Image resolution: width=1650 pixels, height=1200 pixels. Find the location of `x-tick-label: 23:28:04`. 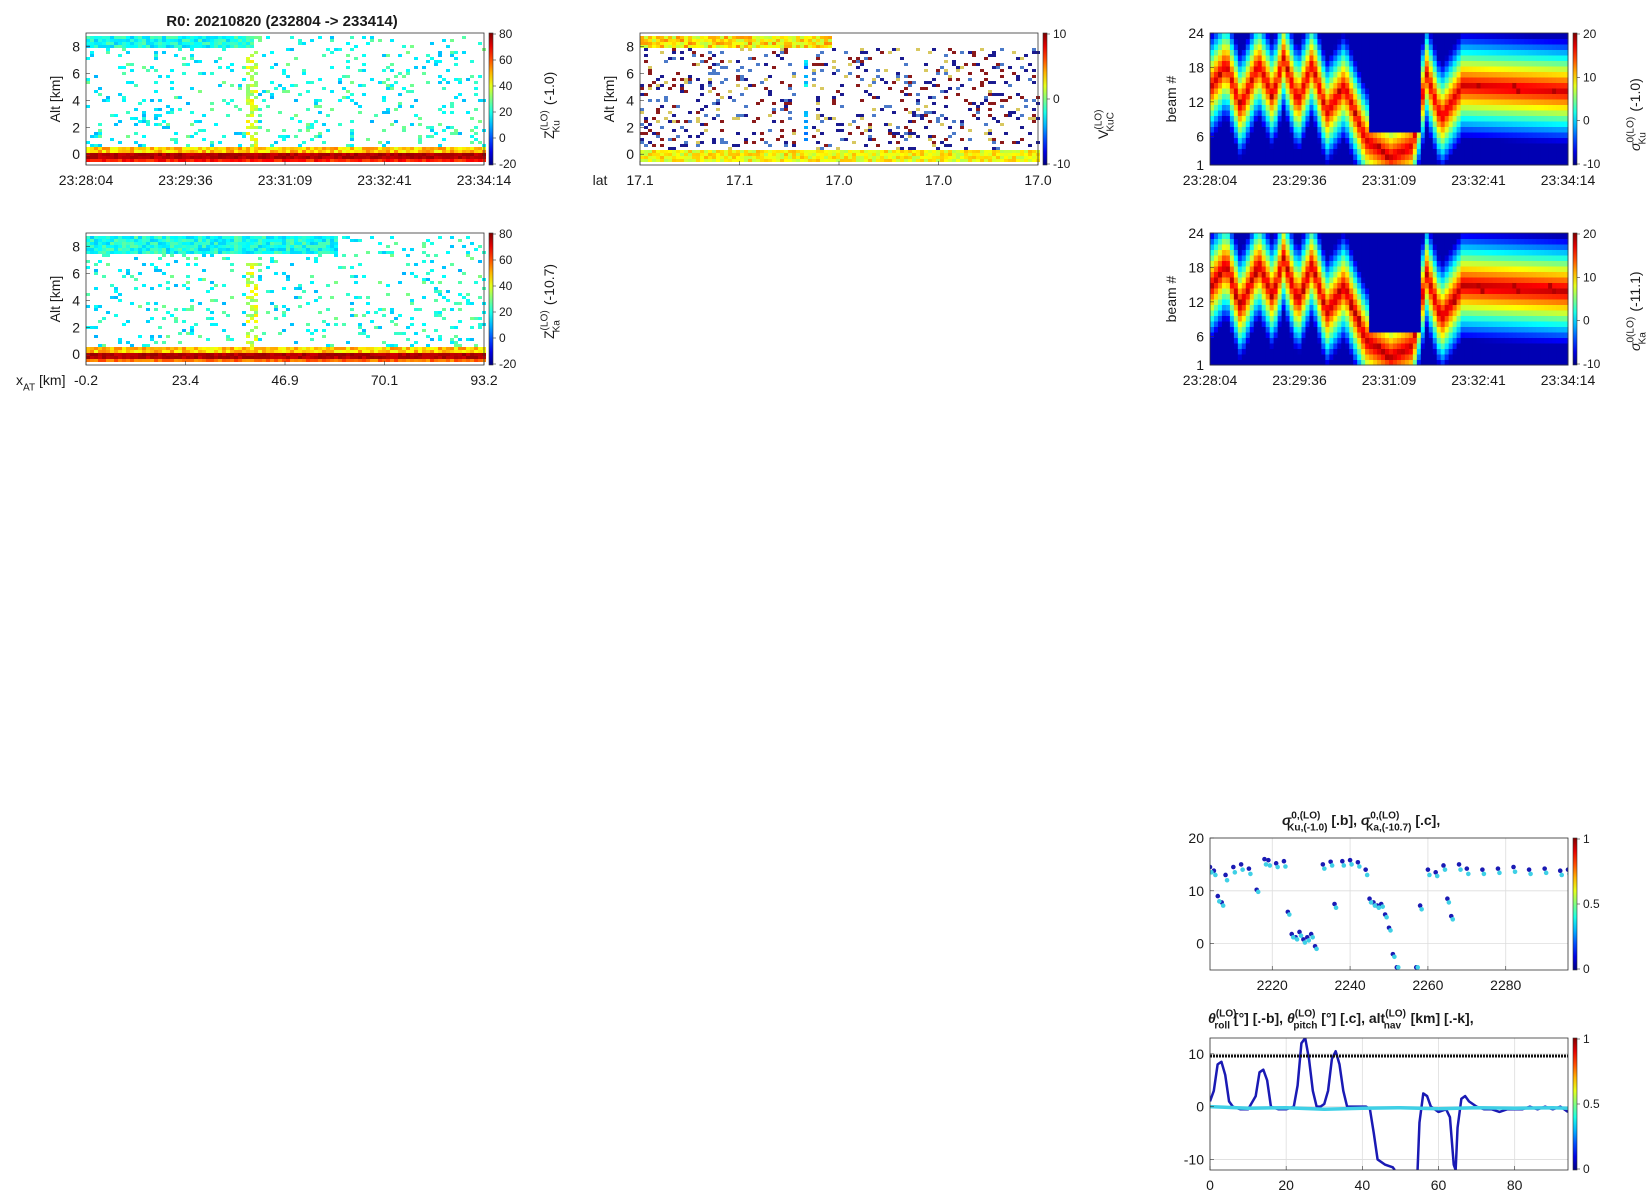

x-tick-label: 23:28:04 is located at coordinates (86, 180).